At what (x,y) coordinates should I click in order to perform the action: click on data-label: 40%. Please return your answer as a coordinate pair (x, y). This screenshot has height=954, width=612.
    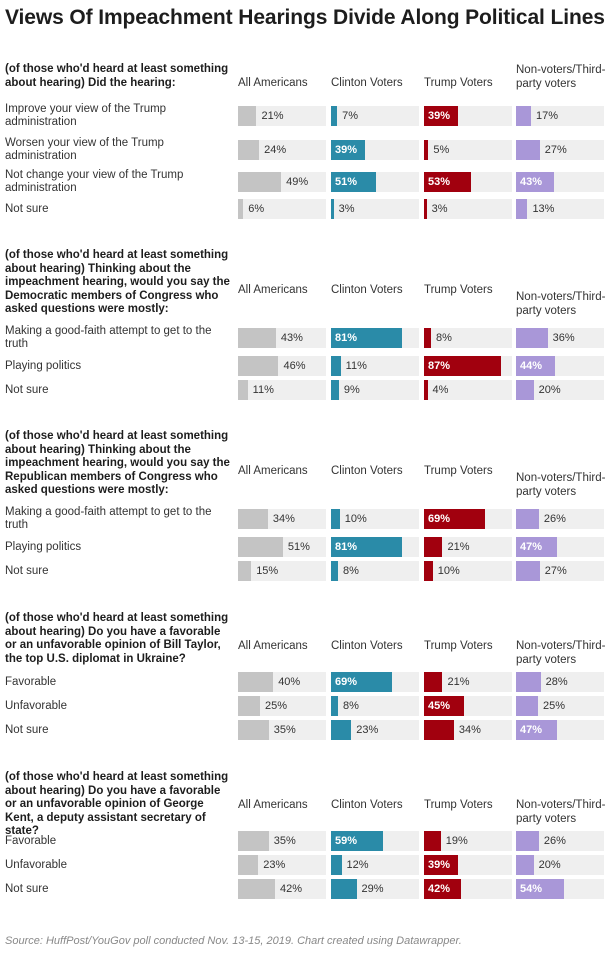
    Looking at the image, I should click on (289, 682).